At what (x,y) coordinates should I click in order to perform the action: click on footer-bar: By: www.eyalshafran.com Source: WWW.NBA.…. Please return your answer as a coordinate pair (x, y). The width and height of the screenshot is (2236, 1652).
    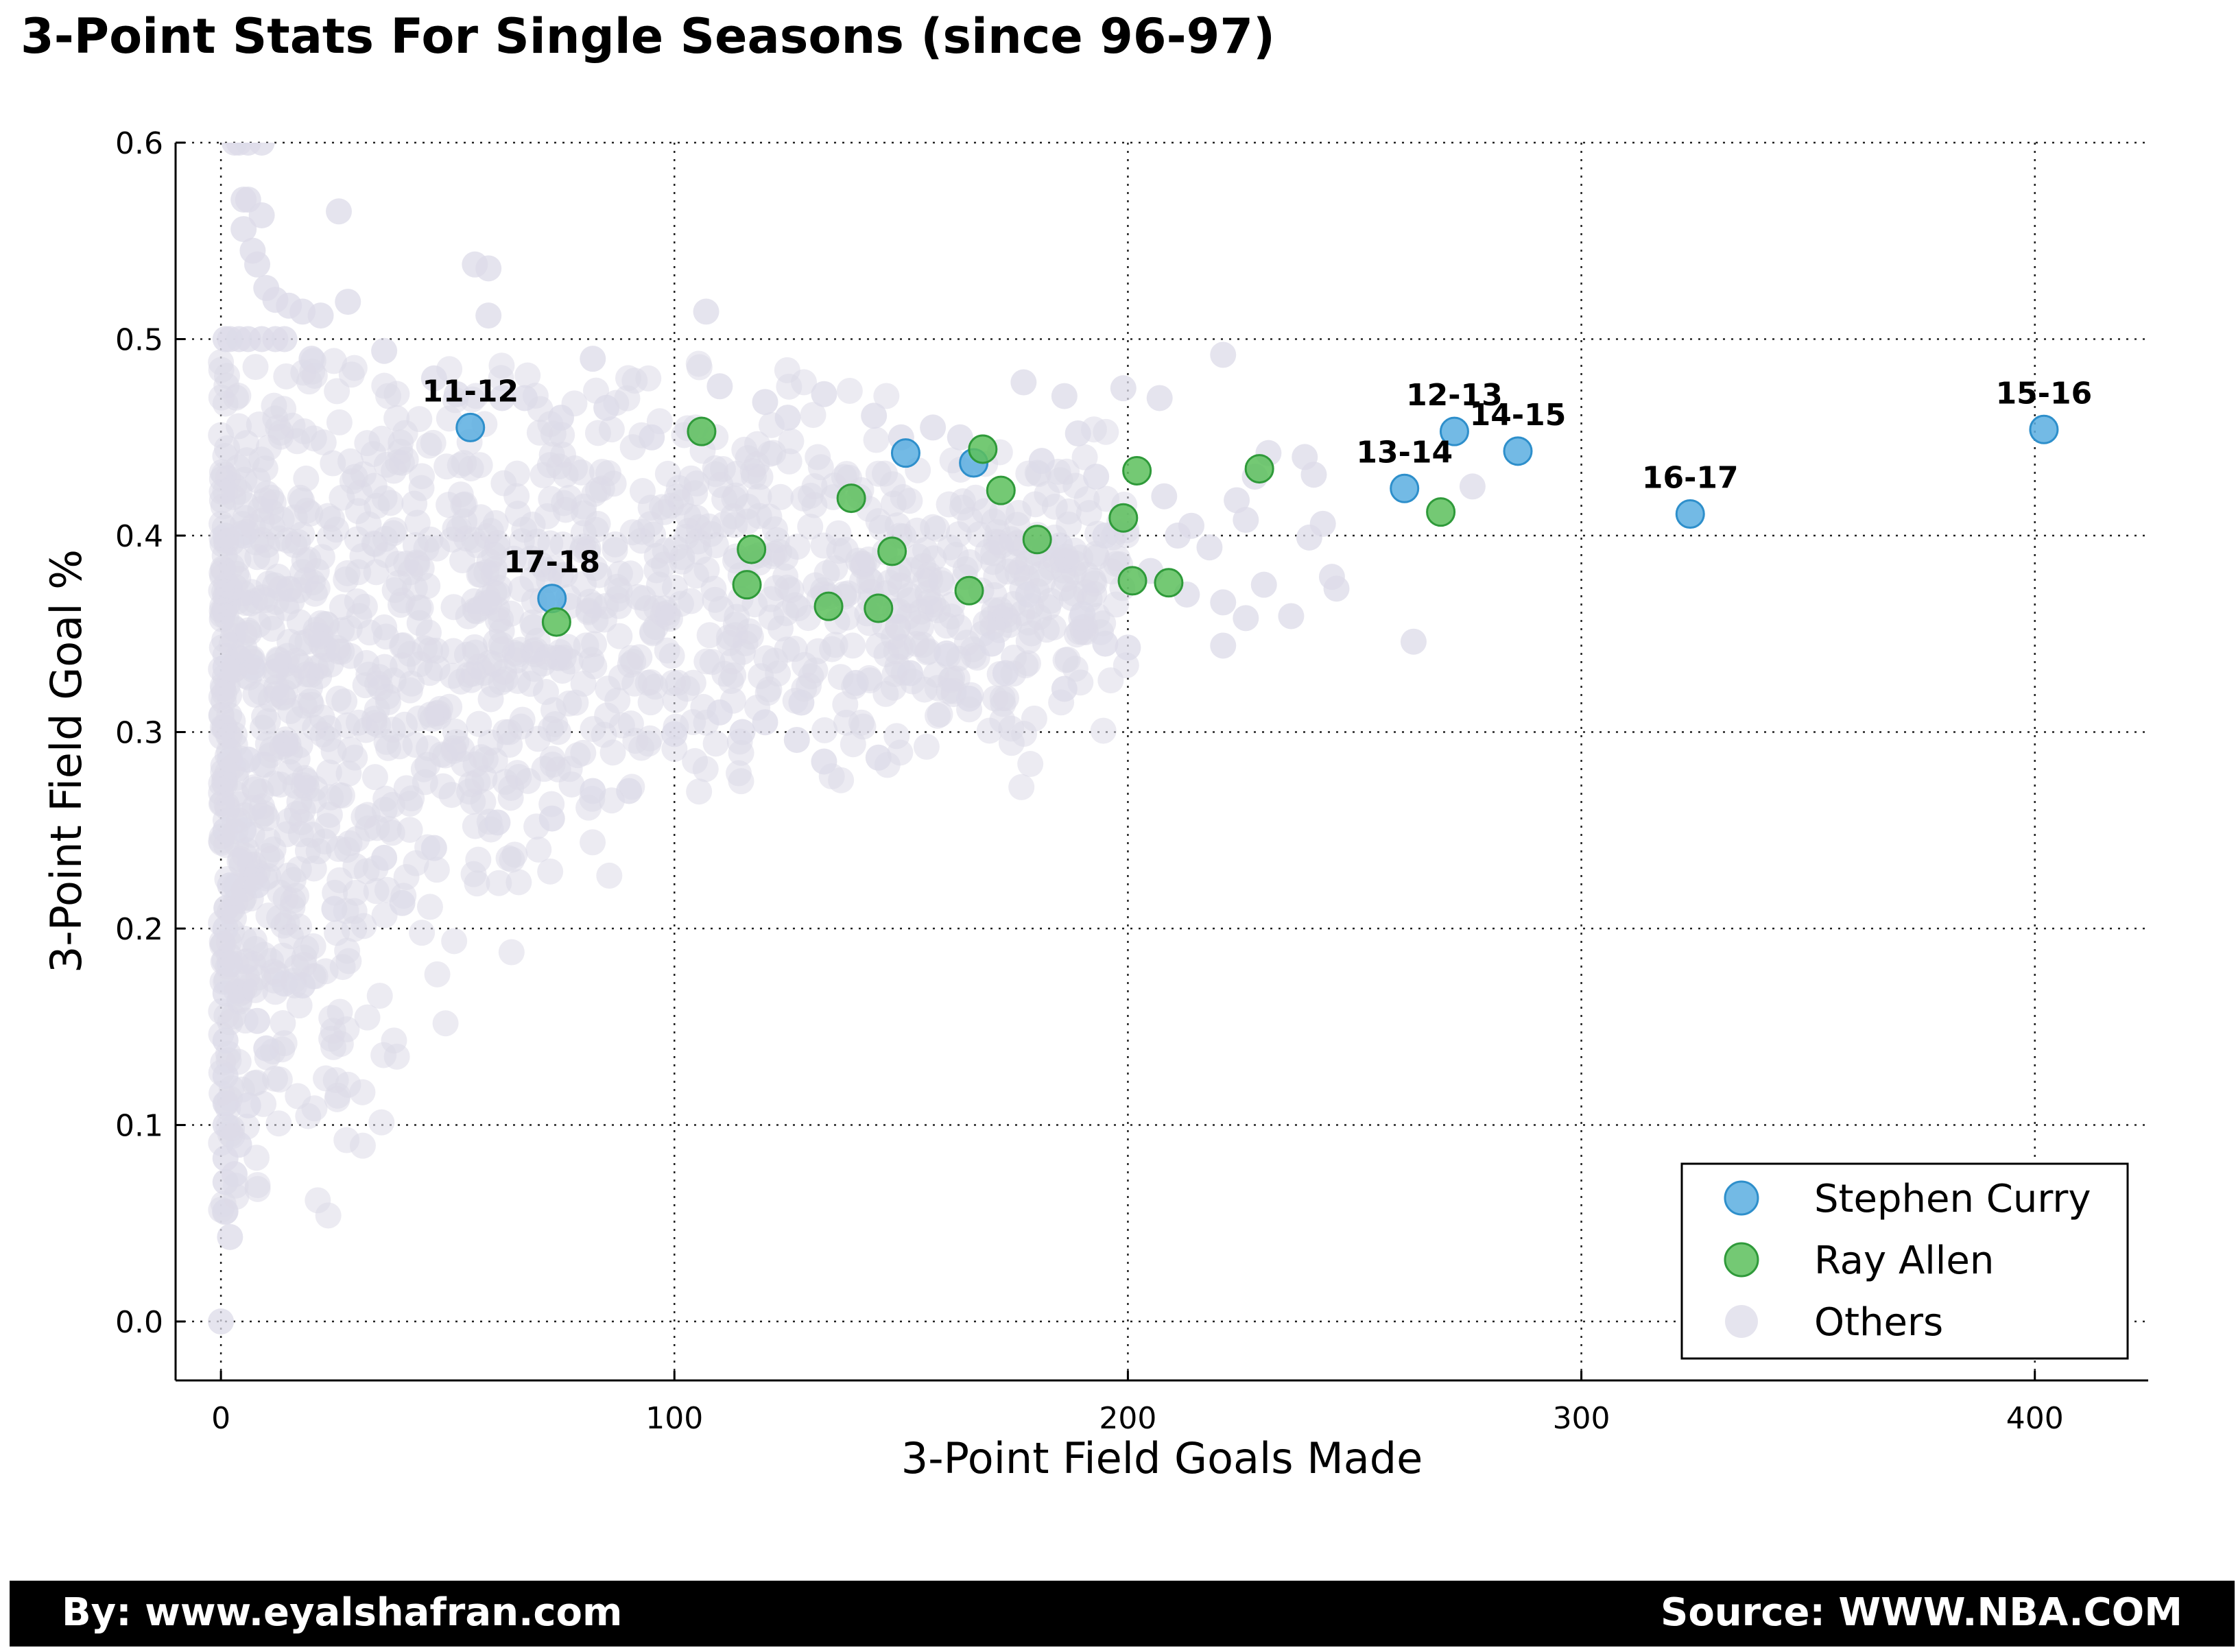
    Looking at the image, I should click on (1122, 1614).